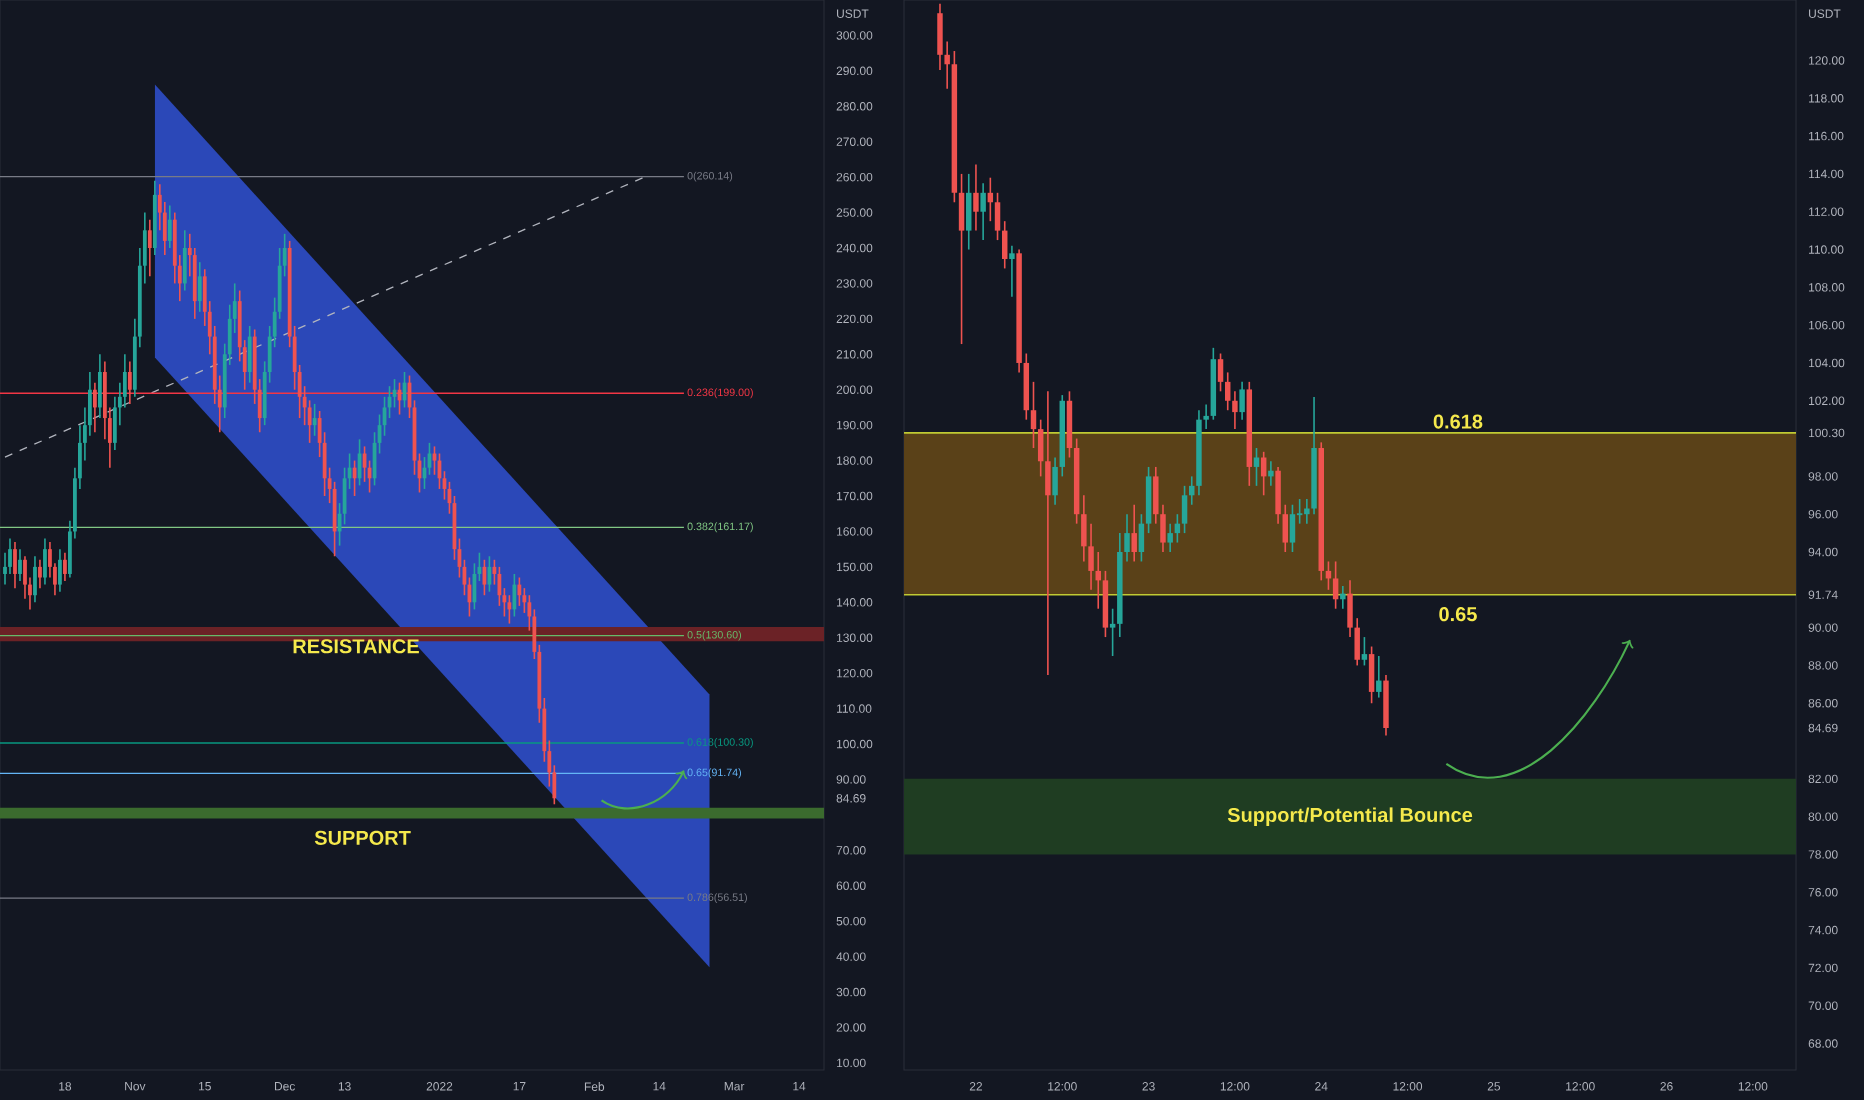 This screenshot has width=1864, height=1100. Describe the element at coordinates (1458, 421) in the screenshot. I see `annotation: 0.618` at that location.